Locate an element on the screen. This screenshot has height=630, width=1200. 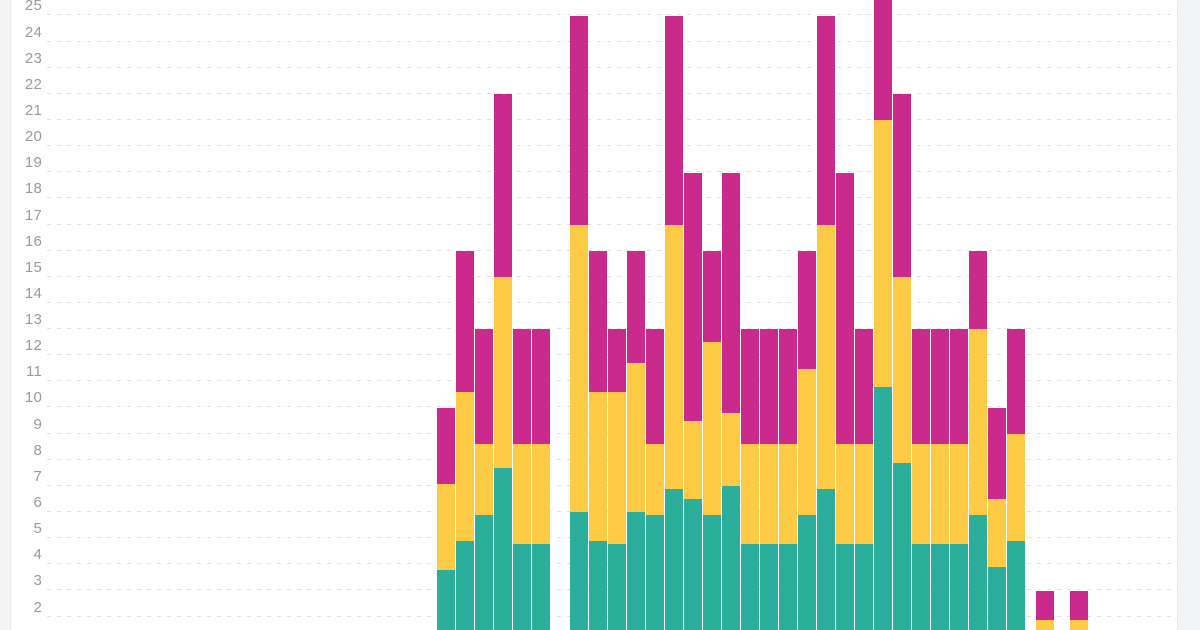
y-tick-label-8: 8 is located at coordinates (37, 450).